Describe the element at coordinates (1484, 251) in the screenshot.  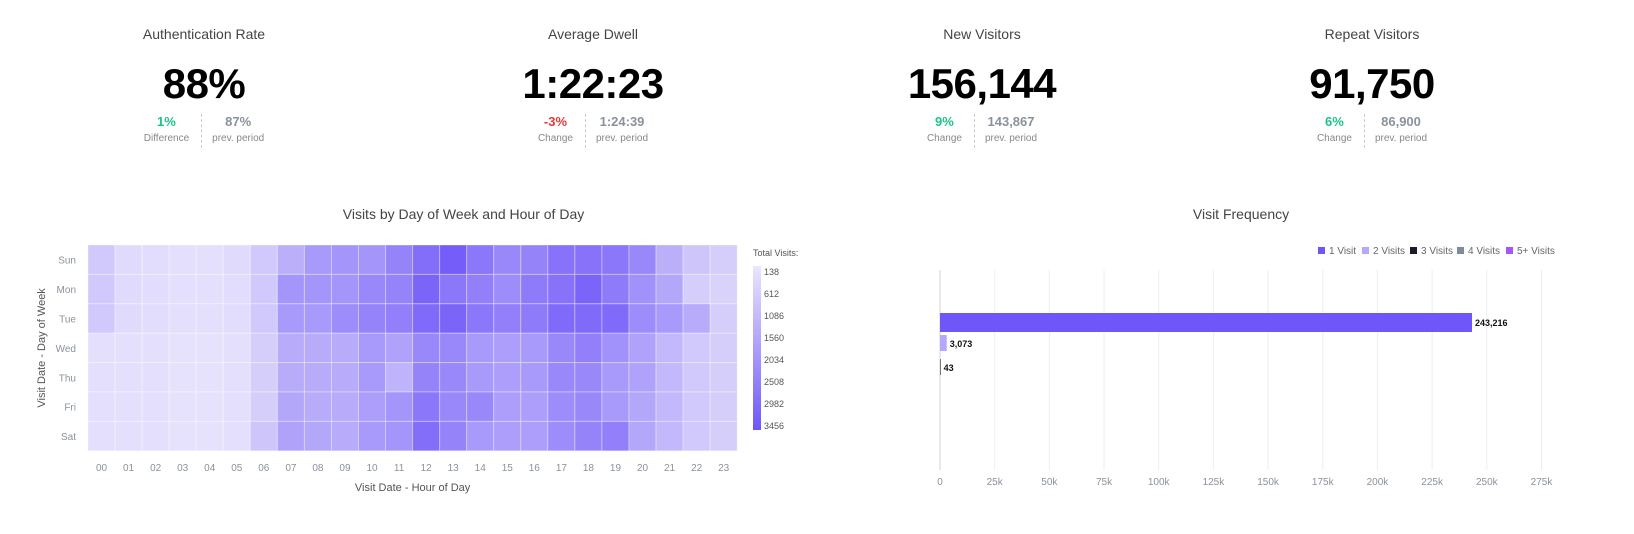
I see `frequency-legend-label: 4 Visits` at that location.